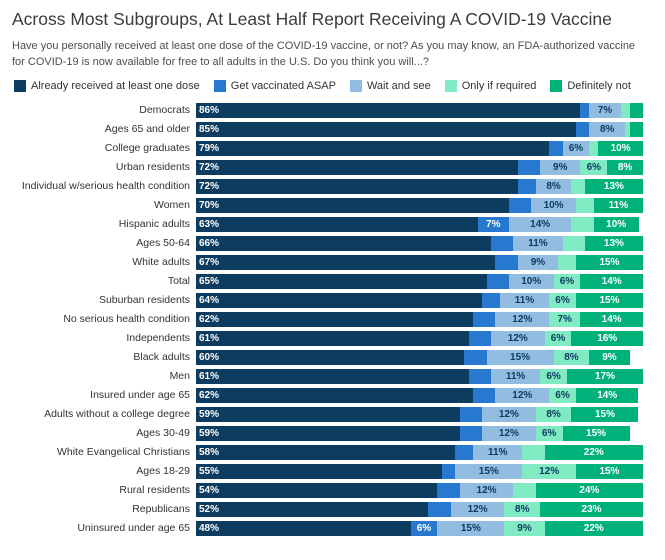 This screenshot has height=560, width=665. What do you see at coordinates (419, 490) in the screenshot?
I see `bar-track: 54% 12% 24%` at bounding box center [419, 490].